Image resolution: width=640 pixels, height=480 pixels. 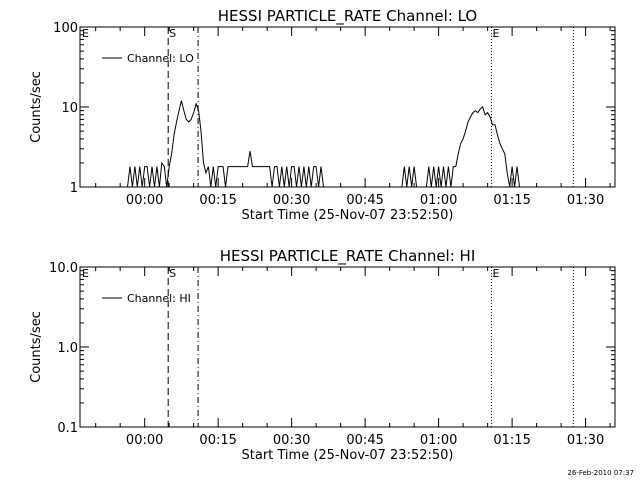 What do you see at coordinates (348, 256) in the screenshot?
I see `panel2-chart-title: HESSI PARTICLE_RATE Channel: HI` at bounding box center [348, 256].